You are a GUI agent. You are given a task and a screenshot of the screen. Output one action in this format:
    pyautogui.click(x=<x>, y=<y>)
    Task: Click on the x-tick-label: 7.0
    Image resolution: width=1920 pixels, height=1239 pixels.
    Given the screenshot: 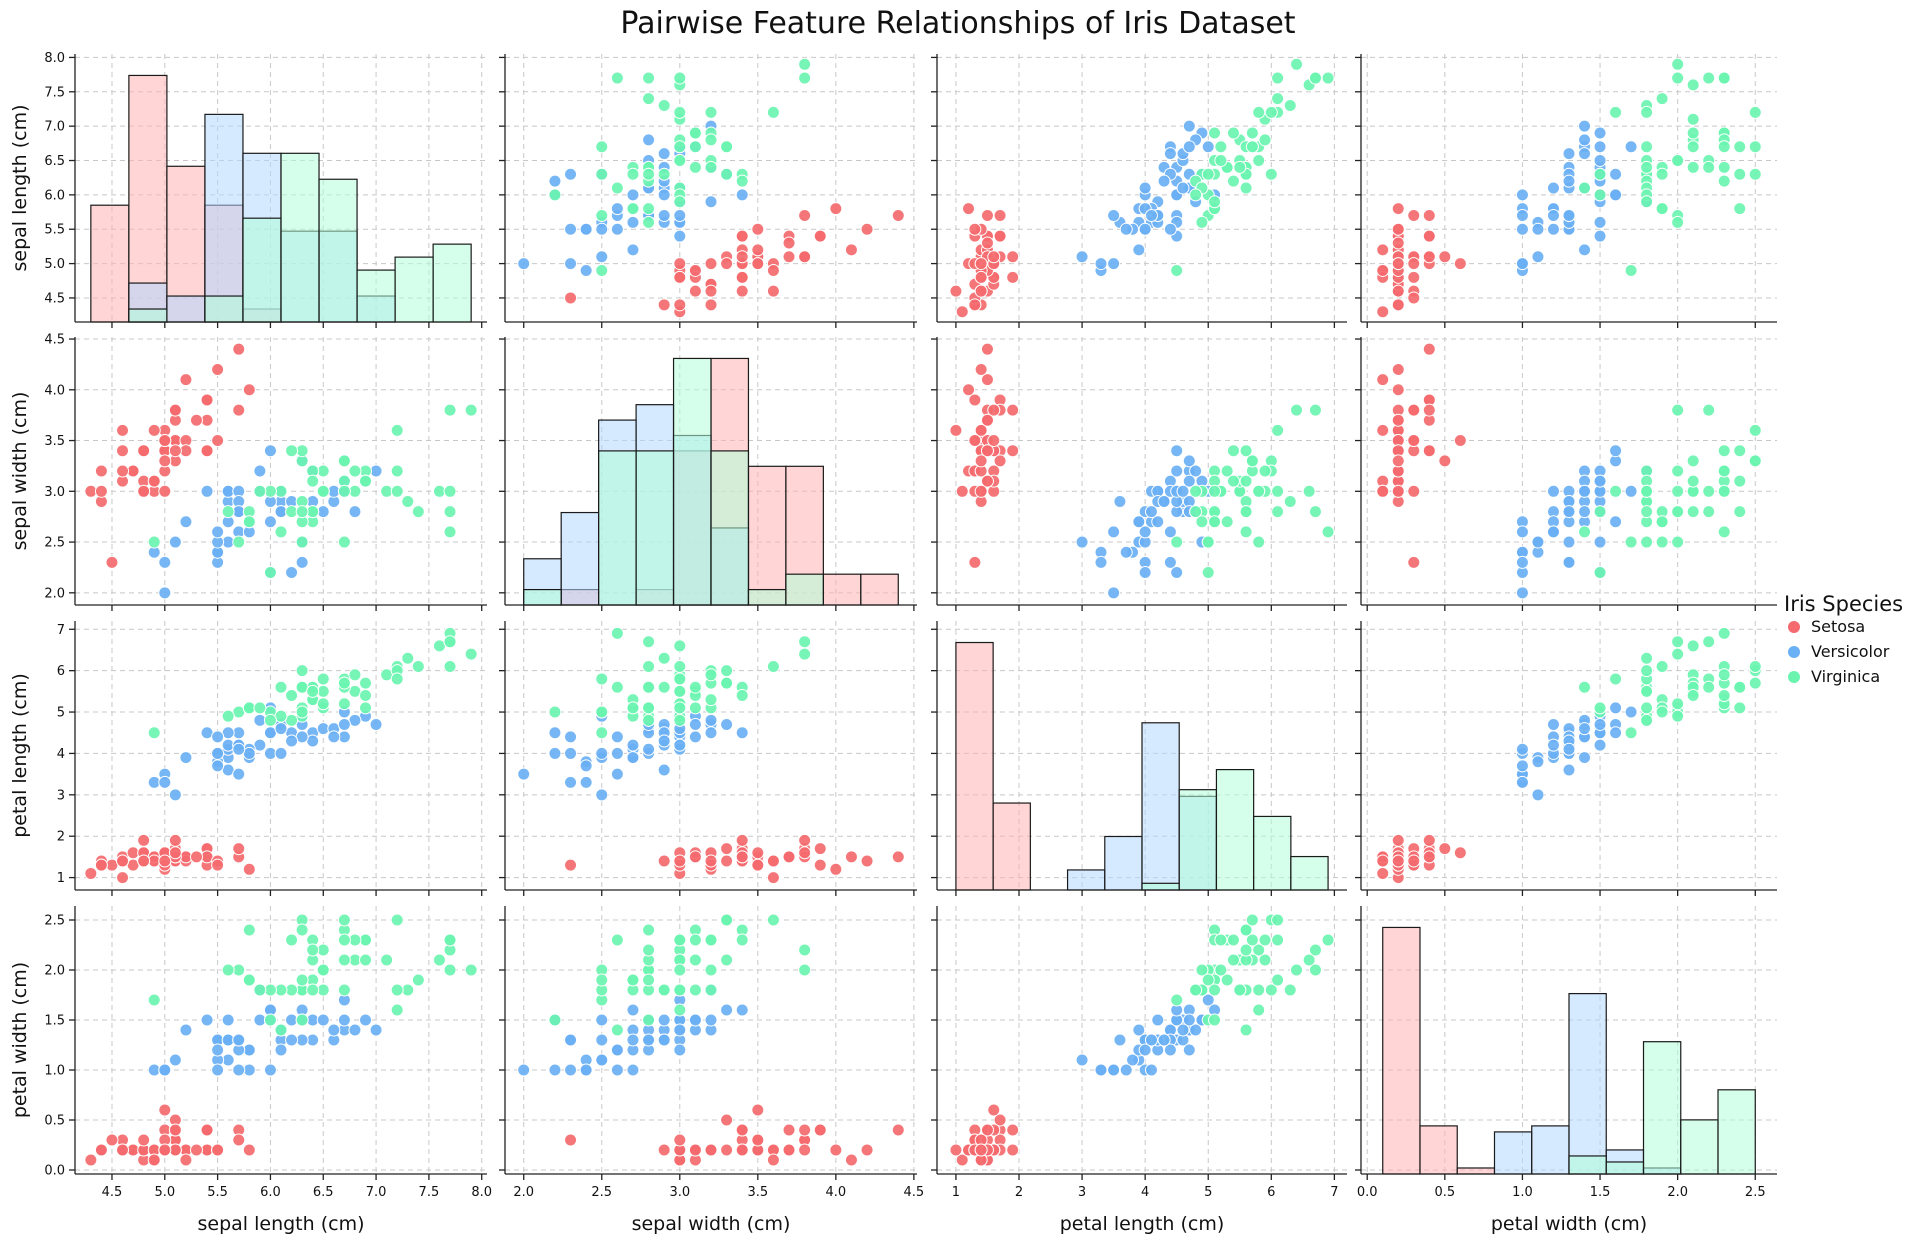 What is the action you would take?
    pyautogui.click(x=376, y=1192)
    